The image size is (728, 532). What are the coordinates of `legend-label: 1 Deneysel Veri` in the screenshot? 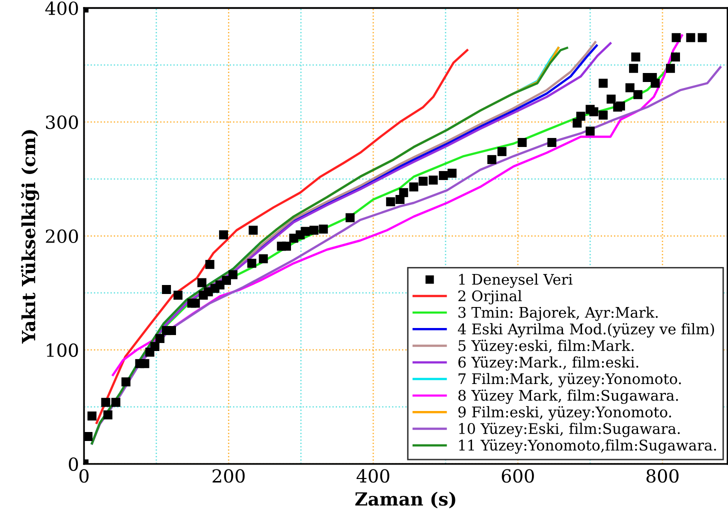 It's located at (515, 281).